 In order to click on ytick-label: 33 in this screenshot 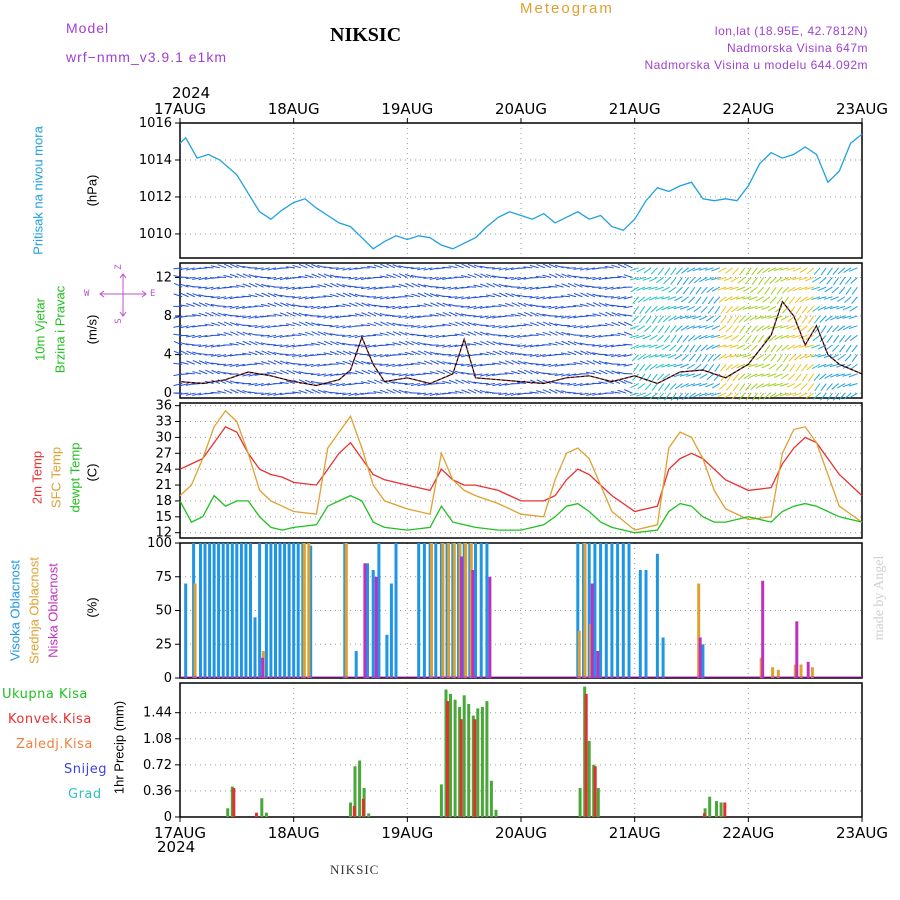, I will do `click(163, 422)`.